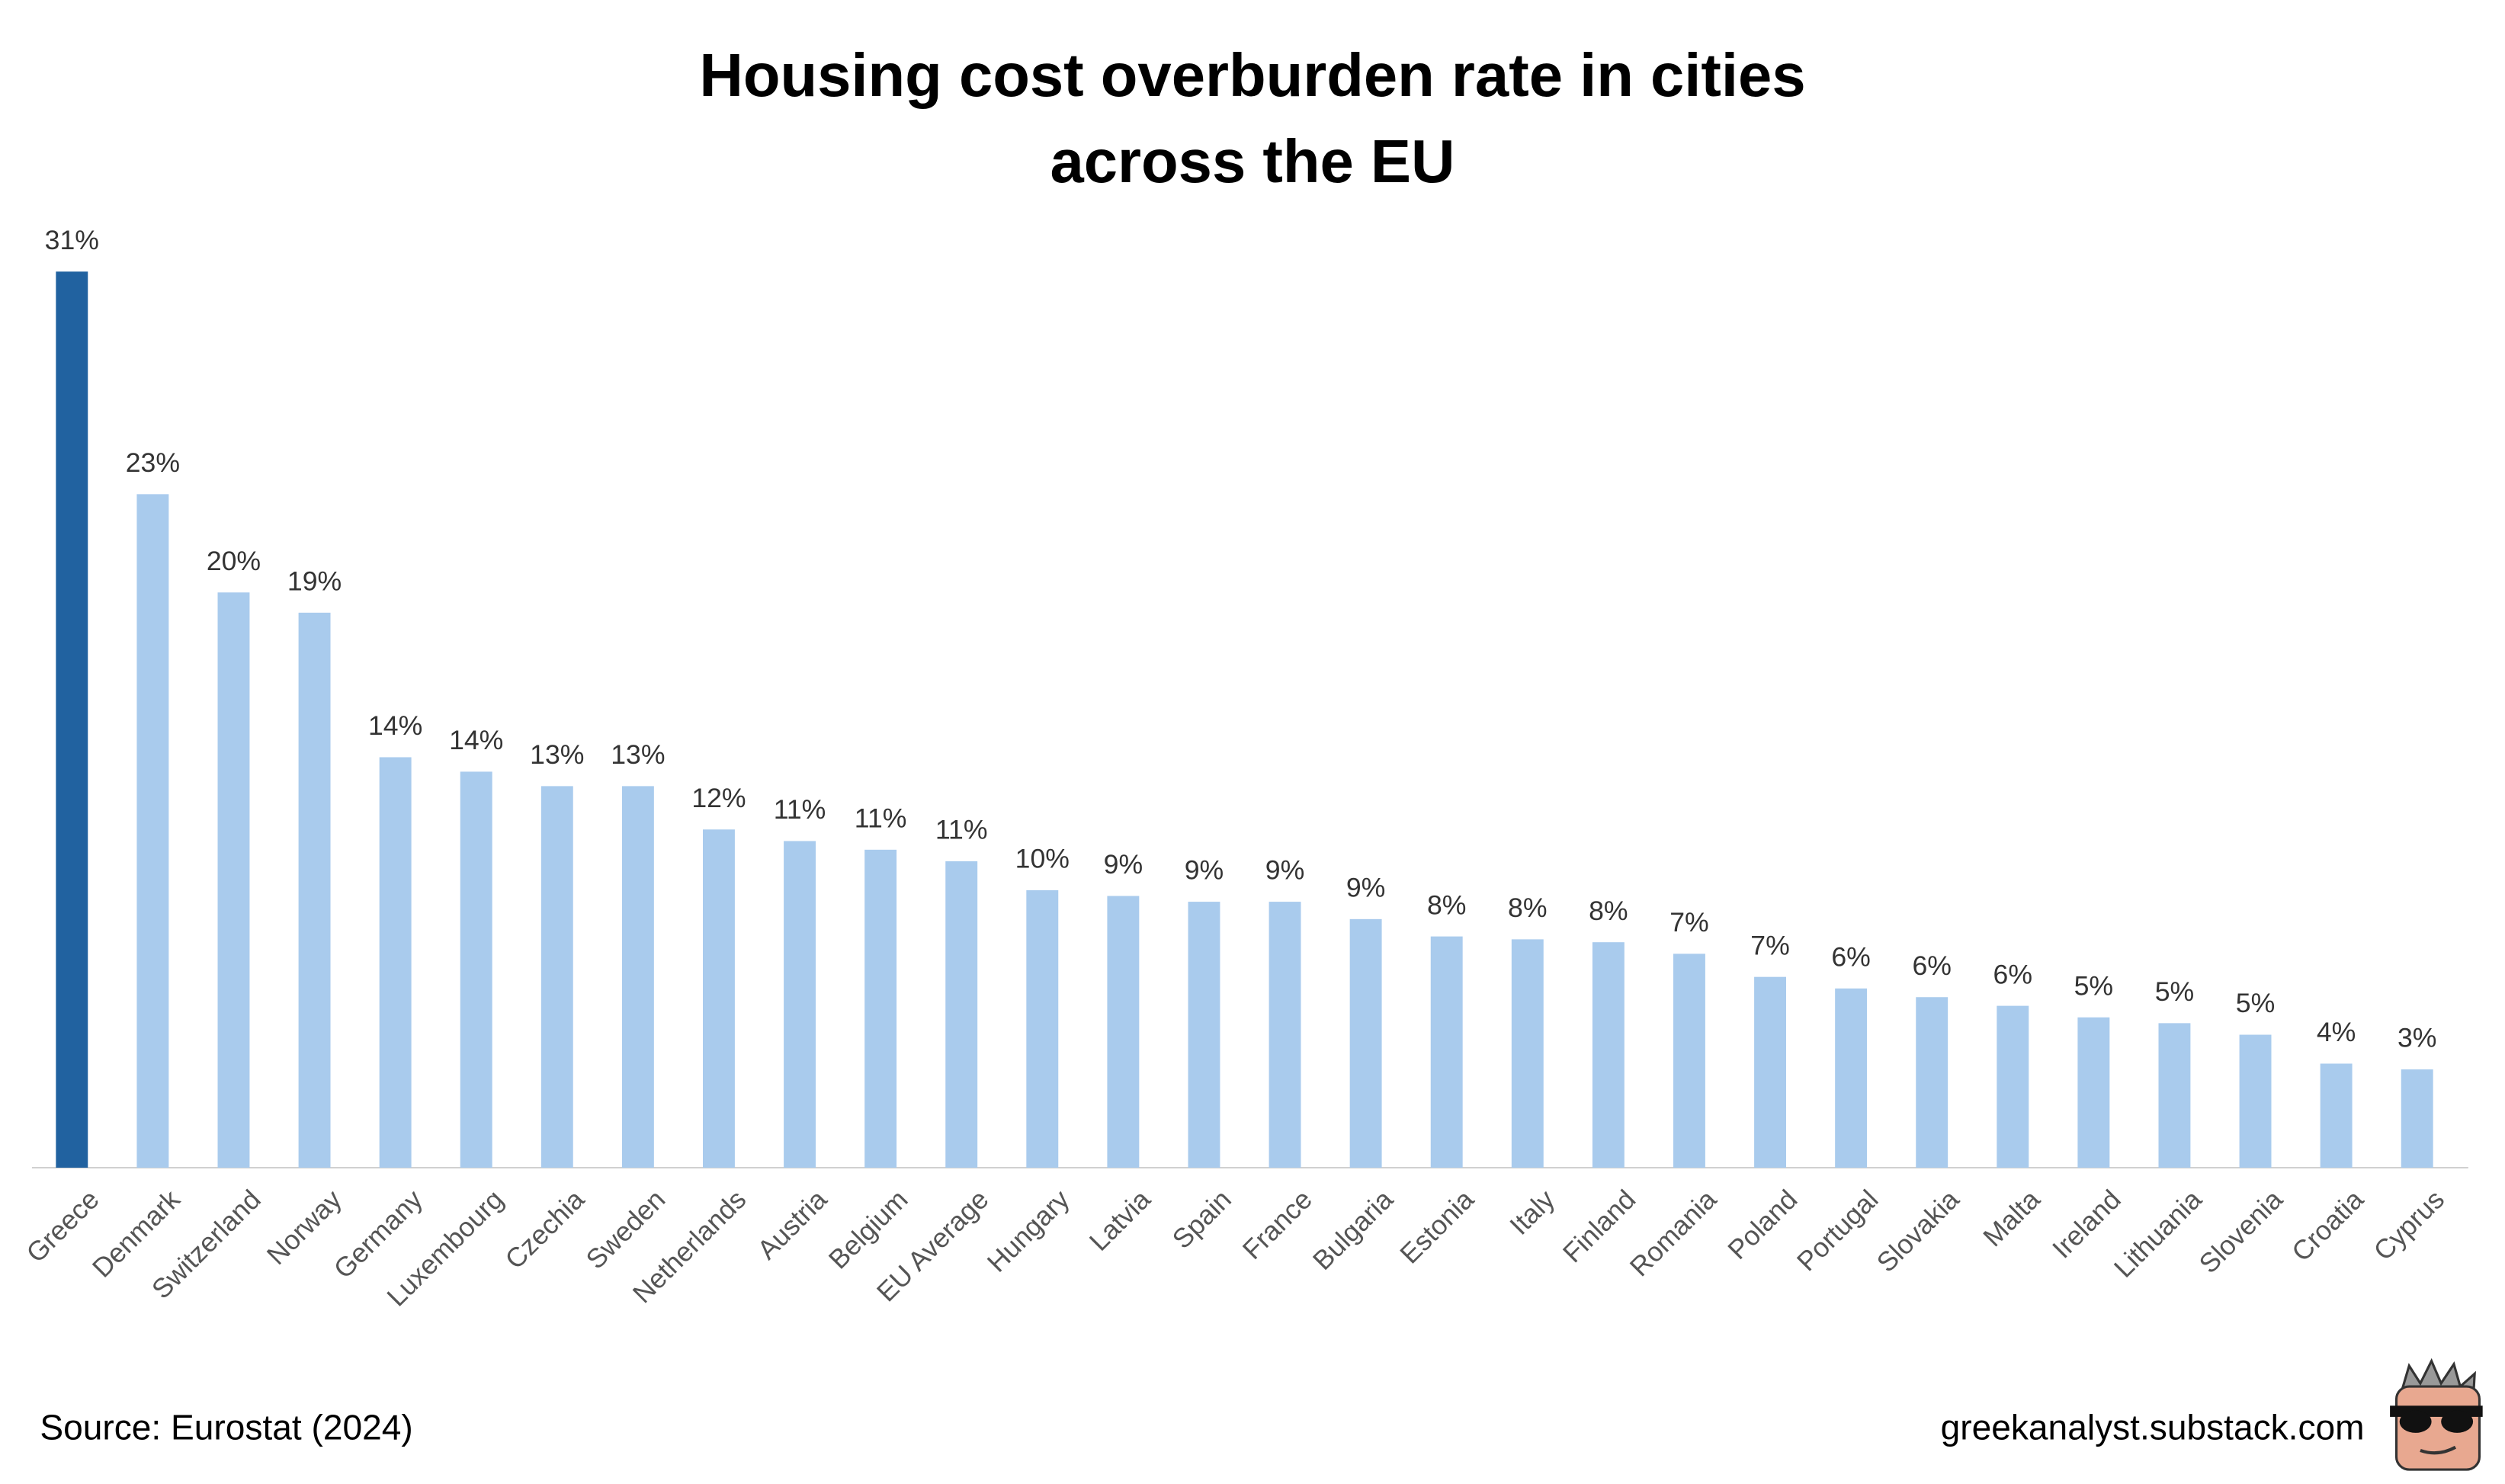 The width and height of the screenshot is (2505, 1484). I want to click on source: Source: Eurostat (2024), so click(226, 1427).